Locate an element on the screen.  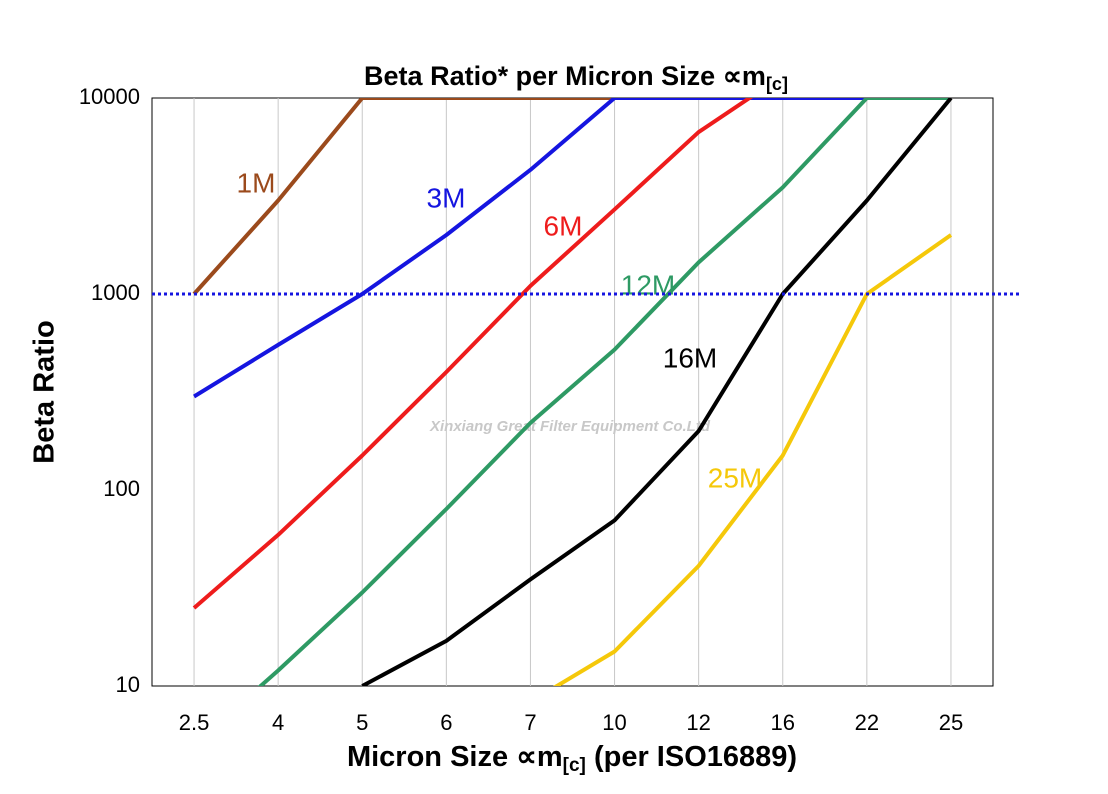
watermark: Xinxiang Great Filter Equipment Co.Ltd is located at coordinates (570, 426).